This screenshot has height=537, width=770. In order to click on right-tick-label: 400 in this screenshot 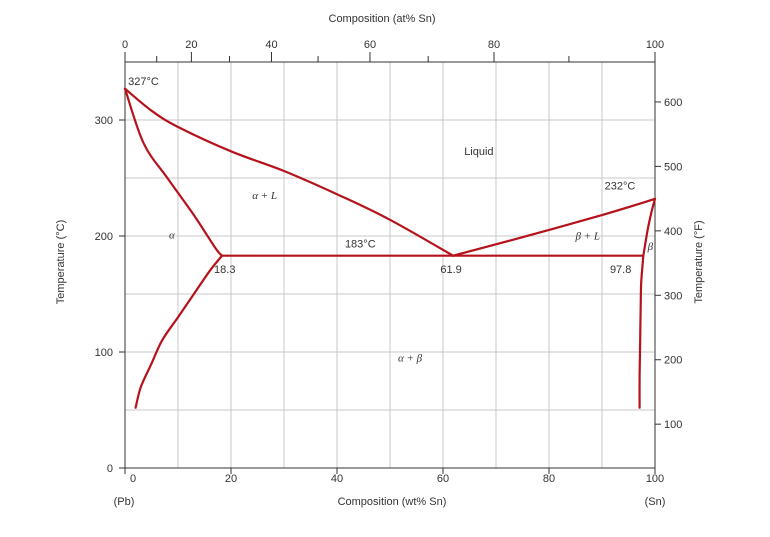, I will do `click(673, 232)`.